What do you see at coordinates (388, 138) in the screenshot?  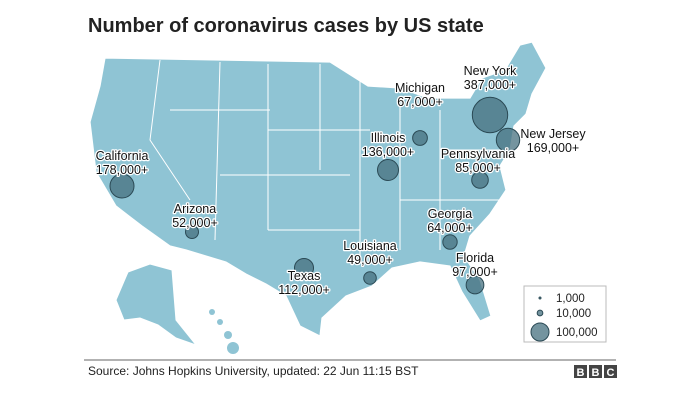 I see `state-name: Illinois` at bounding box center [388, 138].